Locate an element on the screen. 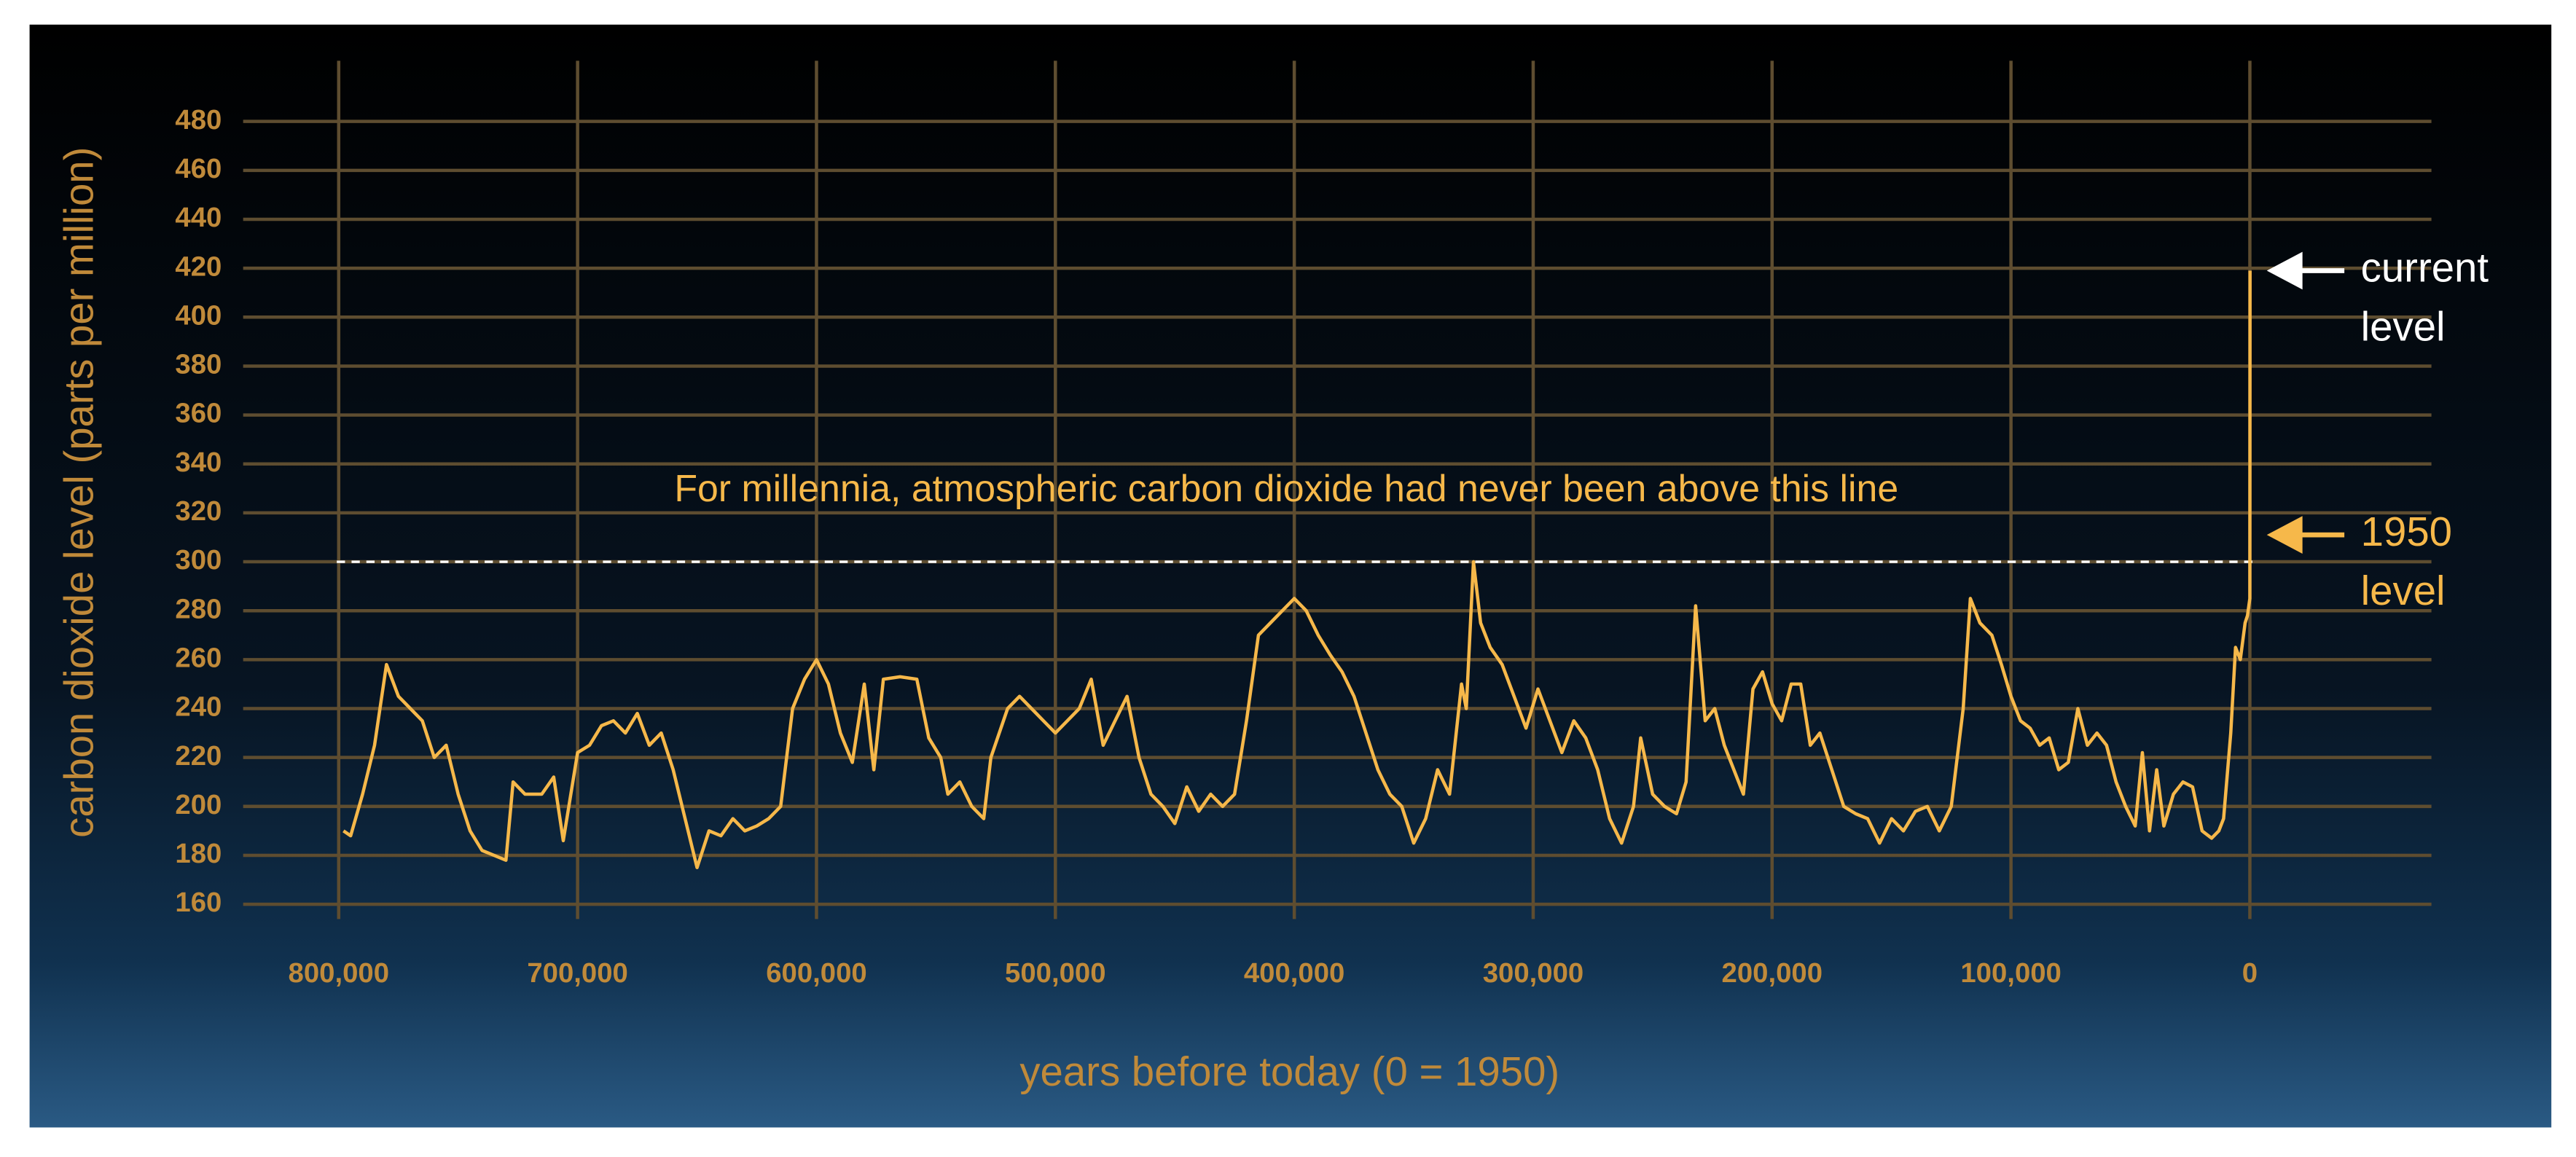  y-tick-label: 240 is located at coordinates (198, 707).